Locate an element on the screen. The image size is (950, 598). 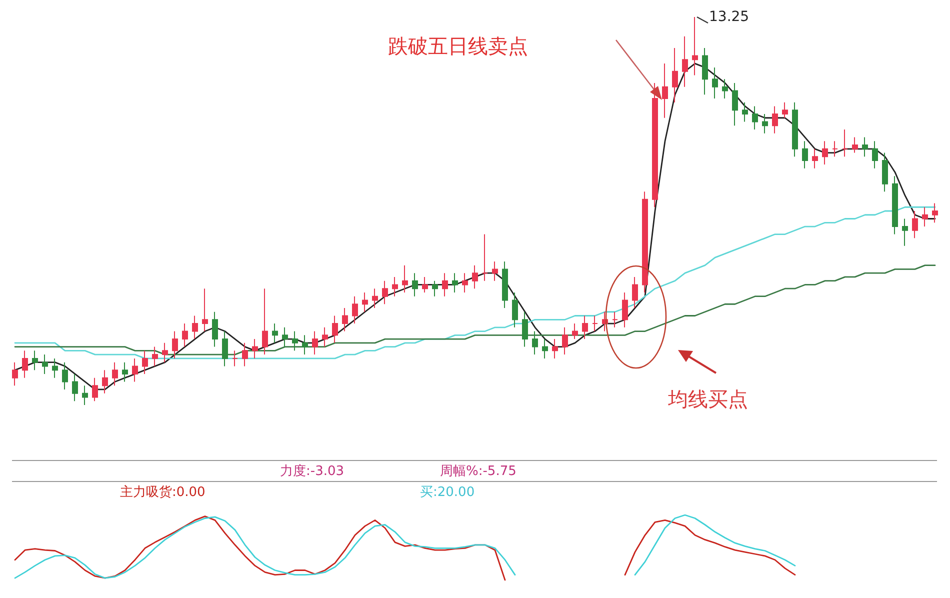
text: 力度:-3.03 is located at coordinates (312, 471).